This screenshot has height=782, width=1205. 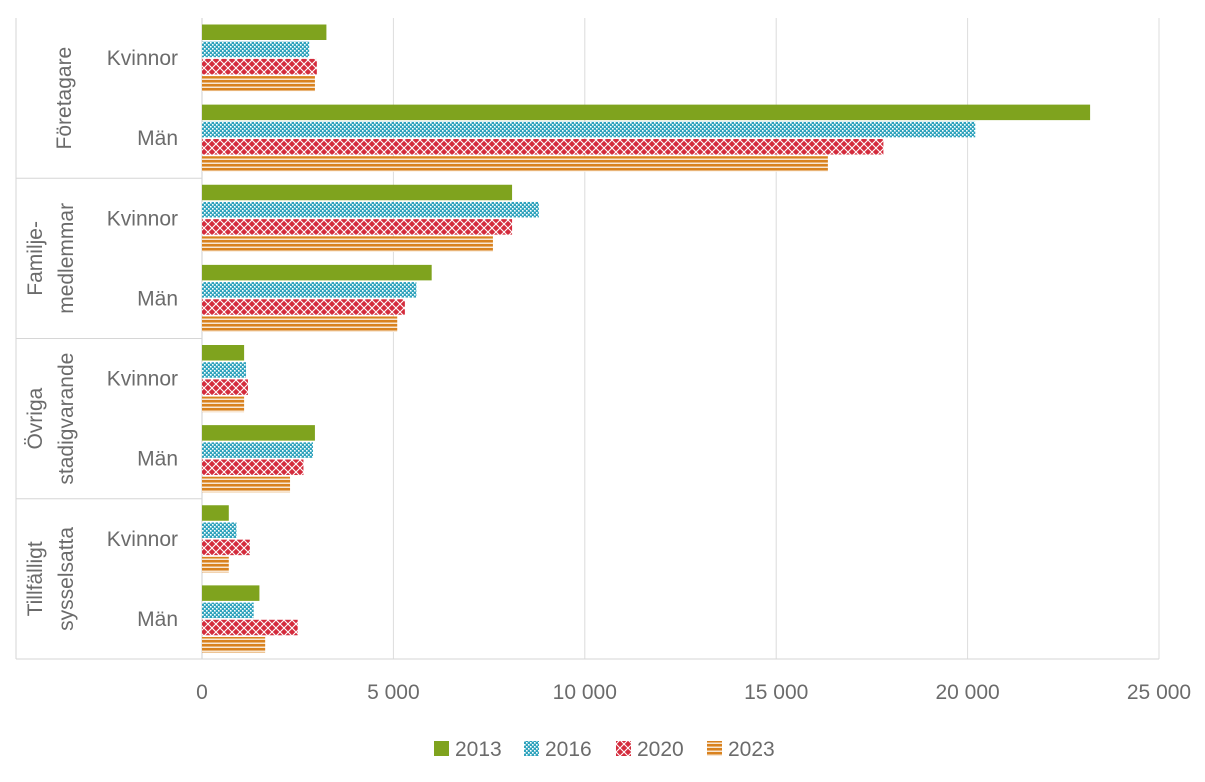 What do you see at coordinates (515, 164) in the screenshot?
I see `bar-2023-företagare-män` at bounding box center [515, 164].